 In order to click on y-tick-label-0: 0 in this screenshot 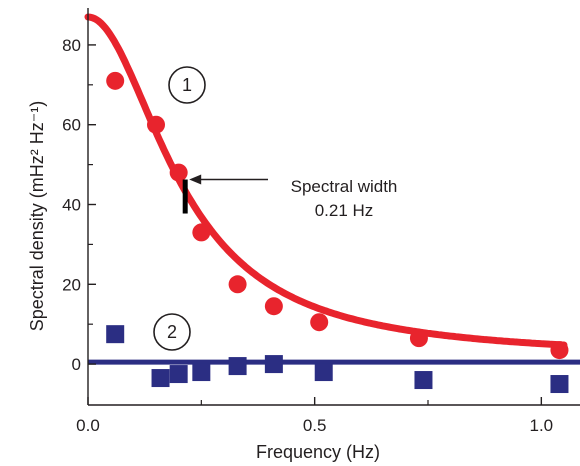, I will do `click(76, 364)`.